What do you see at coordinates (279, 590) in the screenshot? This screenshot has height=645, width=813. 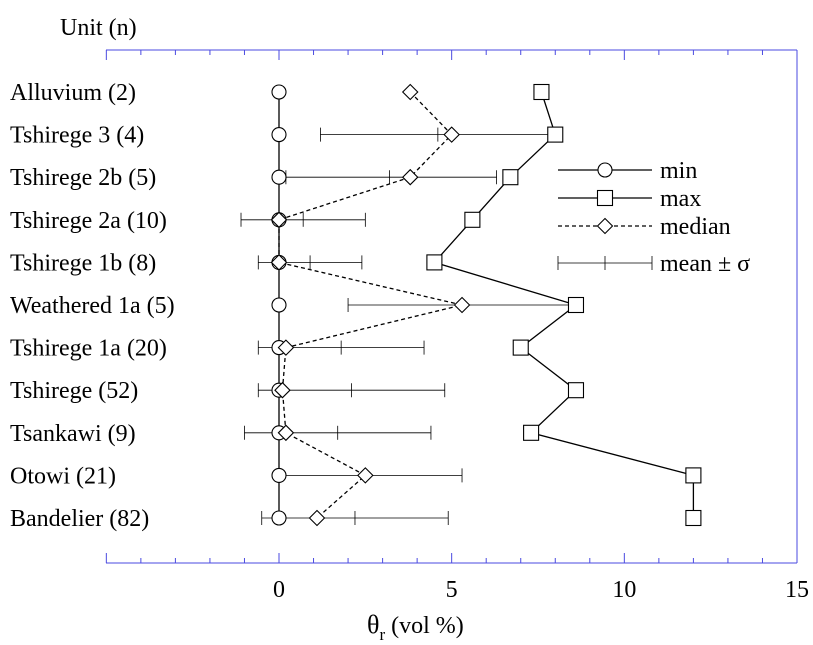 I see `x-tick-label: 0` at bounding box center [279, 590].